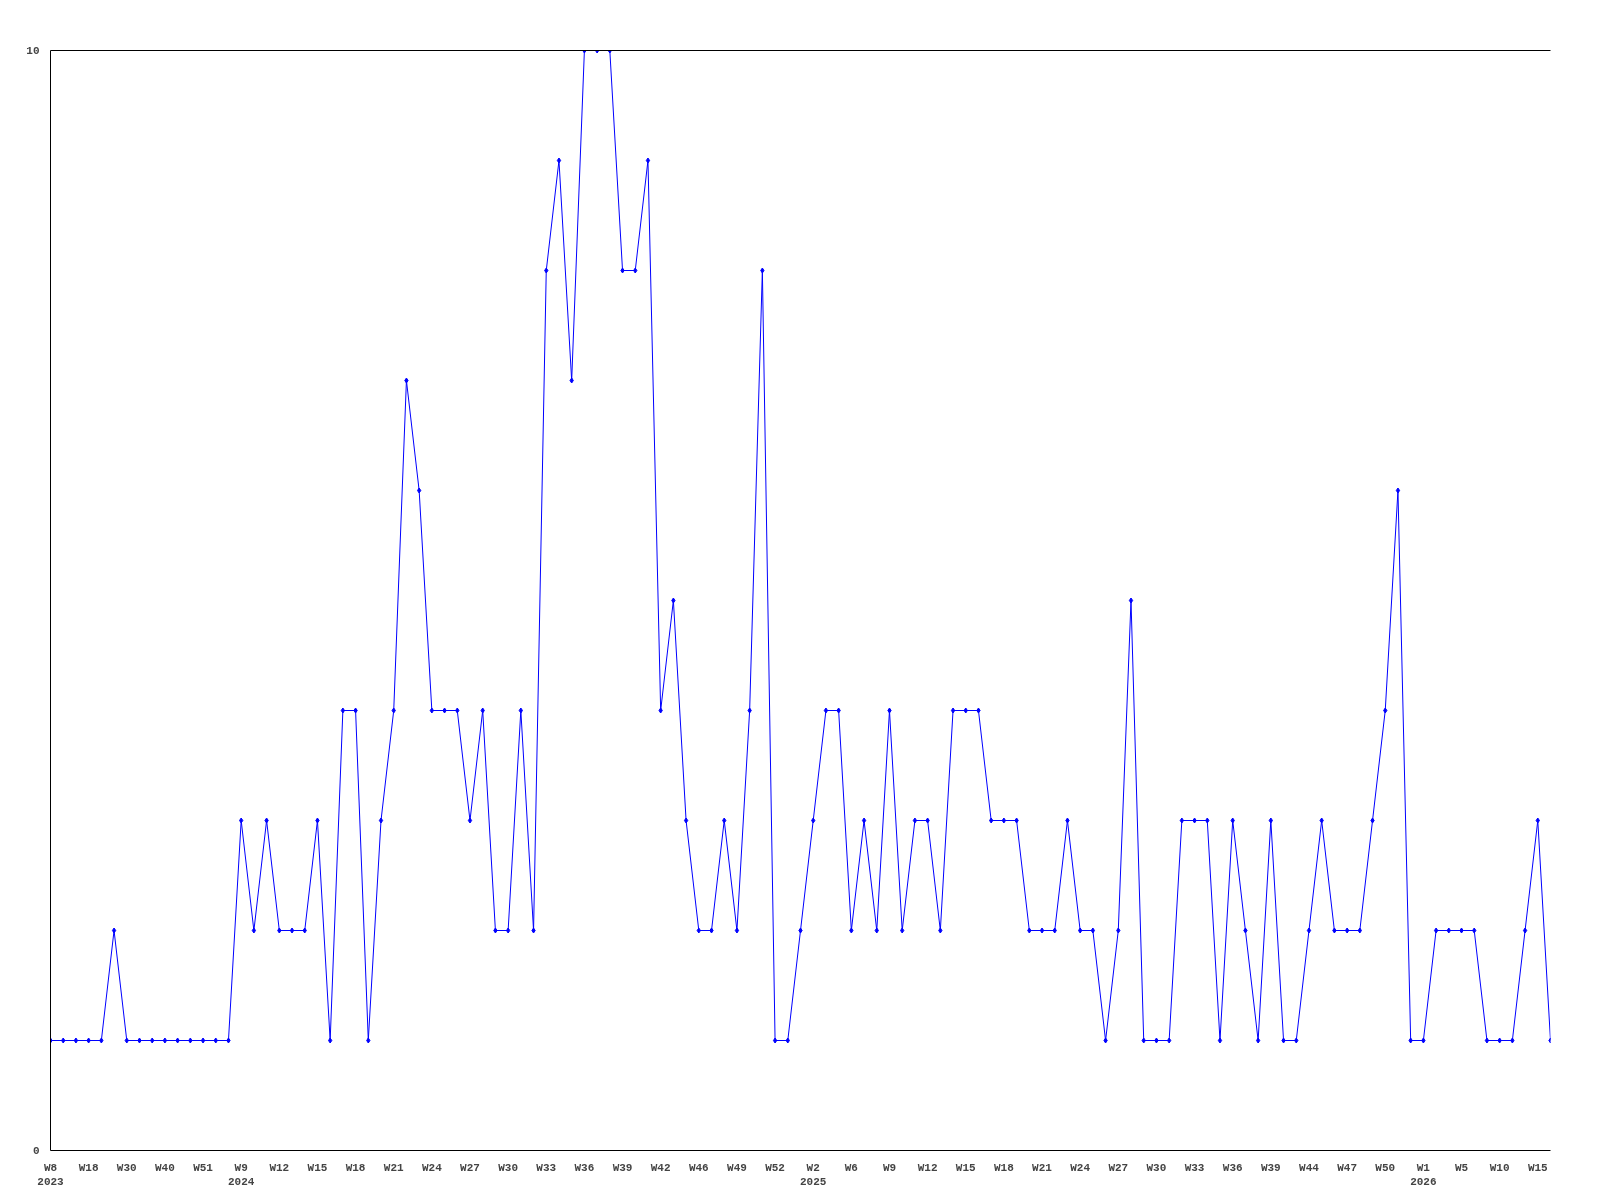 The image size is (1600, 1200). What do you see at coordinates (36, 1151) in the screenshot?
I see `y-tick-label: 0` at bounding box center [36, 1151].